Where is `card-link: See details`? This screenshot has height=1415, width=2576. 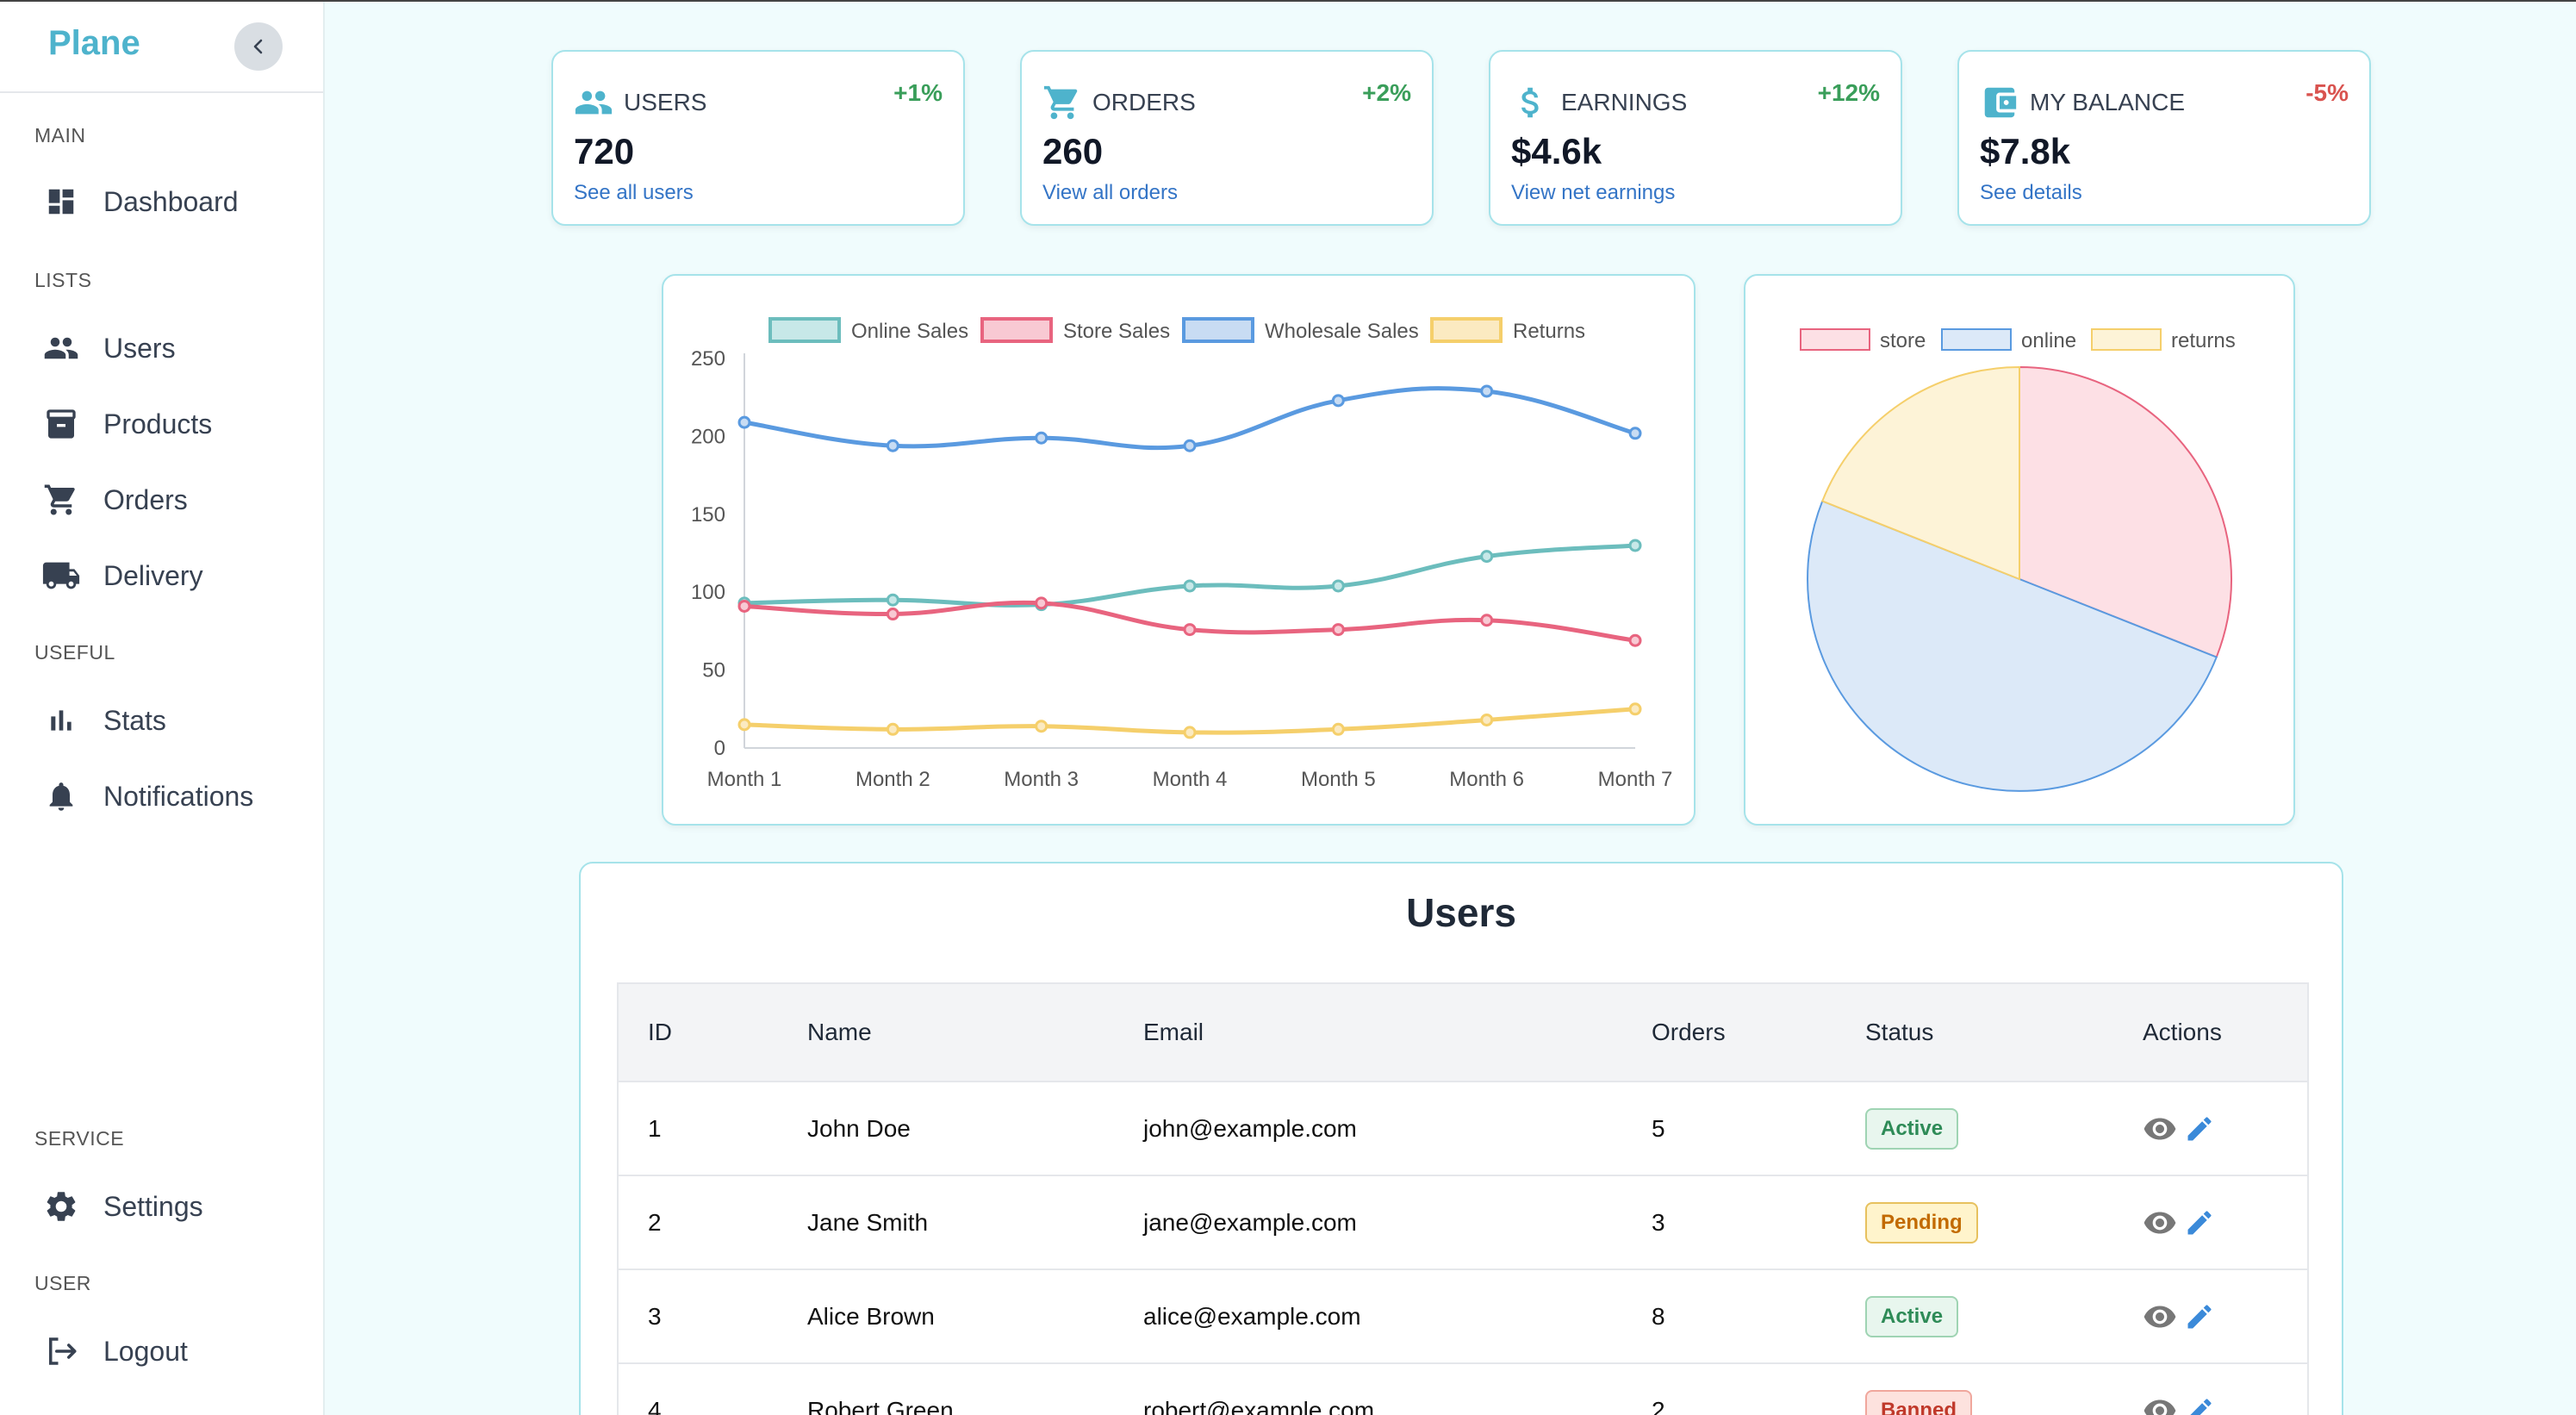 card-link: See details is located at coordinates (2031, 192).